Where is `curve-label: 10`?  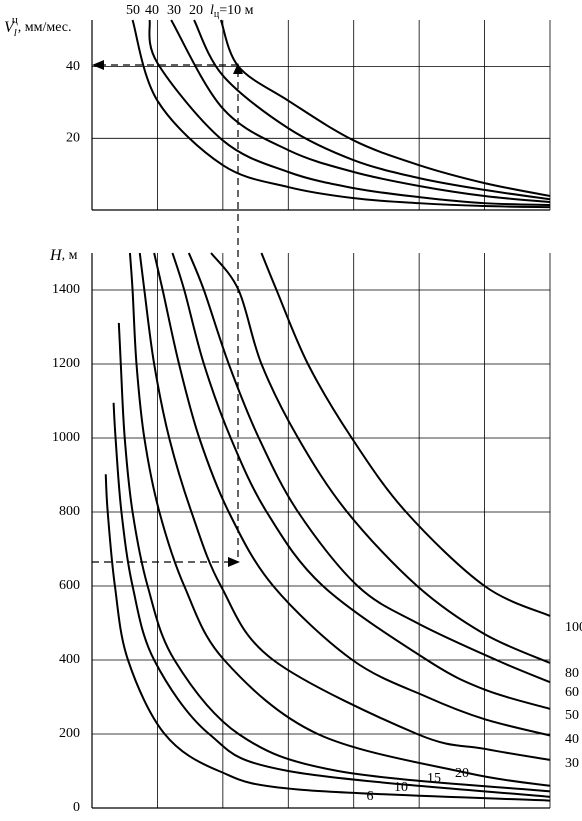
curve-label: 10 is located at coordinates (401, 787).